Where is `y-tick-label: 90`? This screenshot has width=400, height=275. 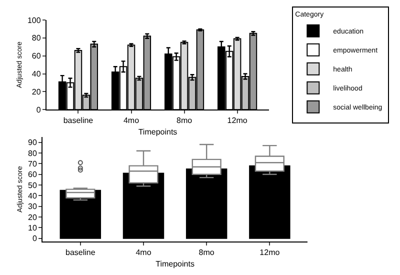
y-tick-label: 90 is located at coordinates (33, 143).